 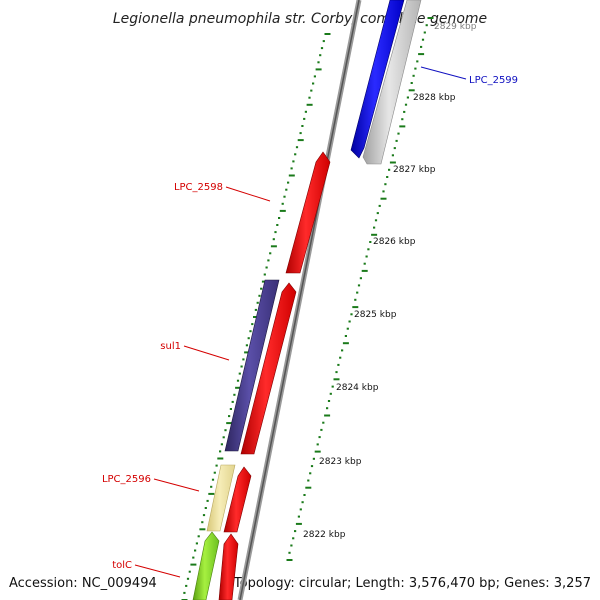 What do you see at coordinates (493, 80) in the screenshot?
I see `gene-label-lpc2599: LPC_2599` at bounding box center [493, 80].